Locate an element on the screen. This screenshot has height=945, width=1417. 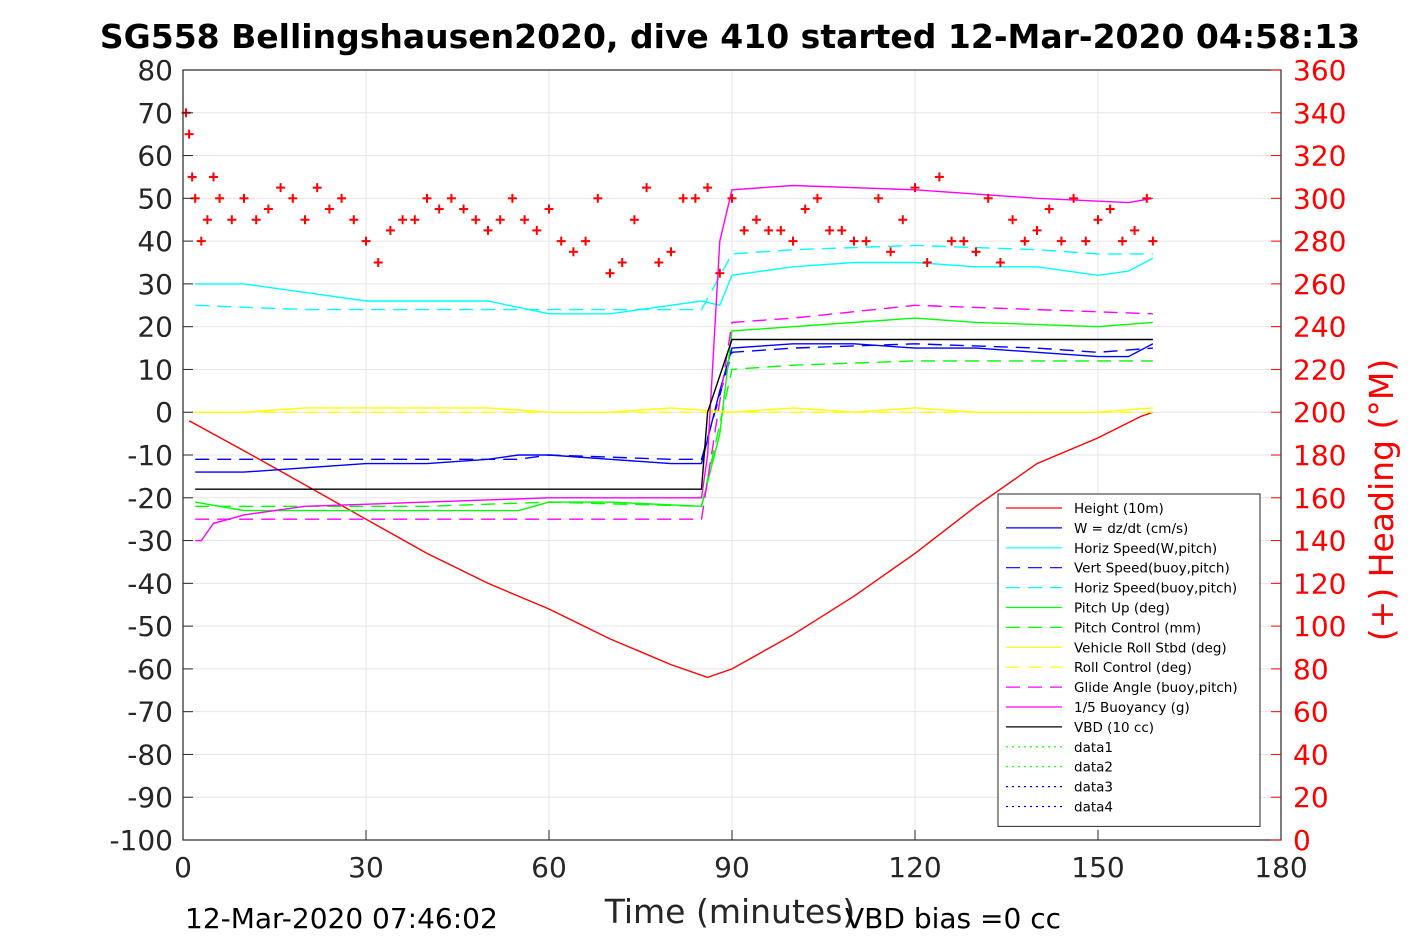
legend-item: Pitch Up (deg) is located at coordinates (1088, 609).